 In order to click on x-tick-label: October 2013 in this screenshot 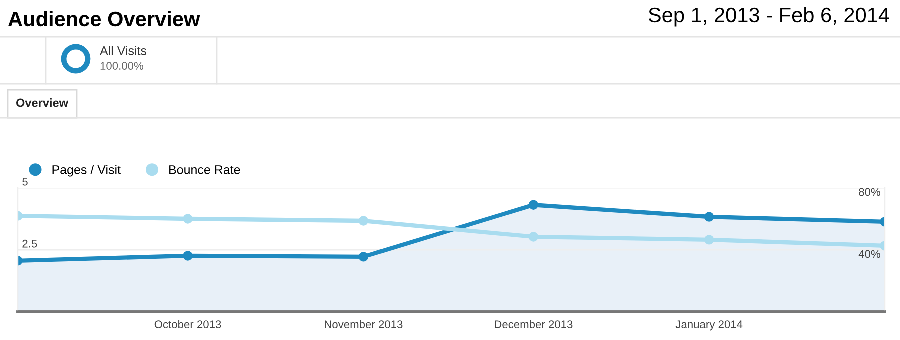, I will do `click(188, 324)`.